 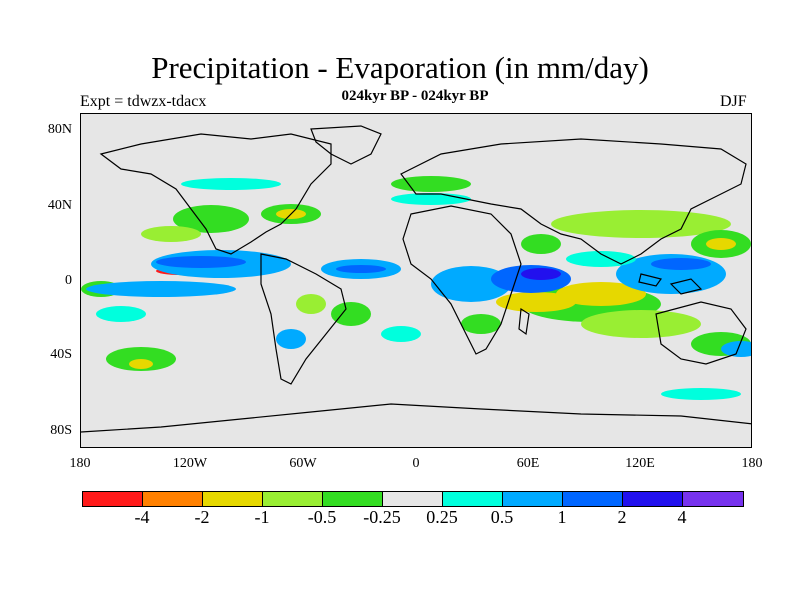 What do you see at coordinates (202, 517) in the screenshot?
I see `colorbar-label: -2` at bounding box center [202, 517].